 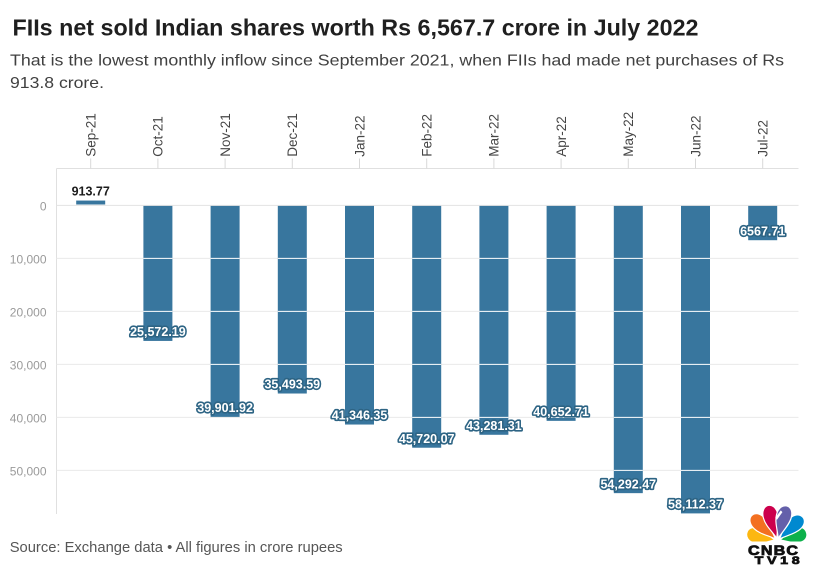 I want to click on svg-text: 6567.71, so click(x=762, y=231).